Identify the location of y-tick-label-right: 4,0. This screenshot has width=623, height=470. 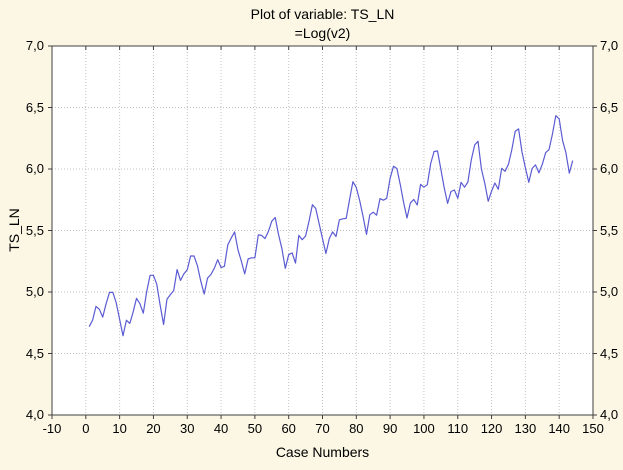
(609, 414).